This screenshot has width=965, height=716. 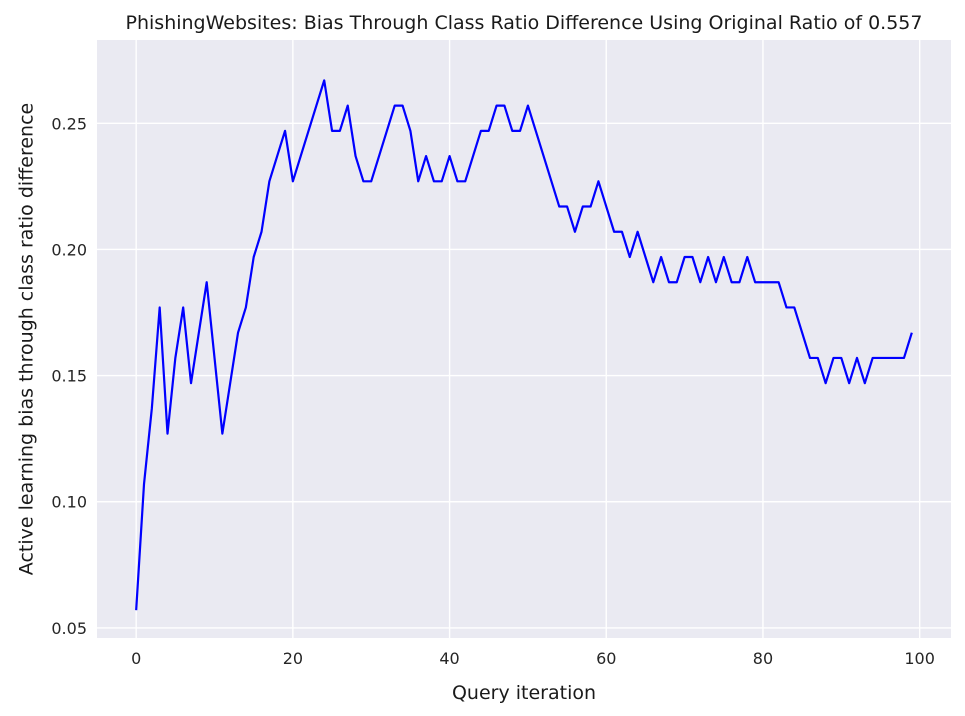 I want to click on x-axis-label: Query iteration, so click(x=524, y=693).